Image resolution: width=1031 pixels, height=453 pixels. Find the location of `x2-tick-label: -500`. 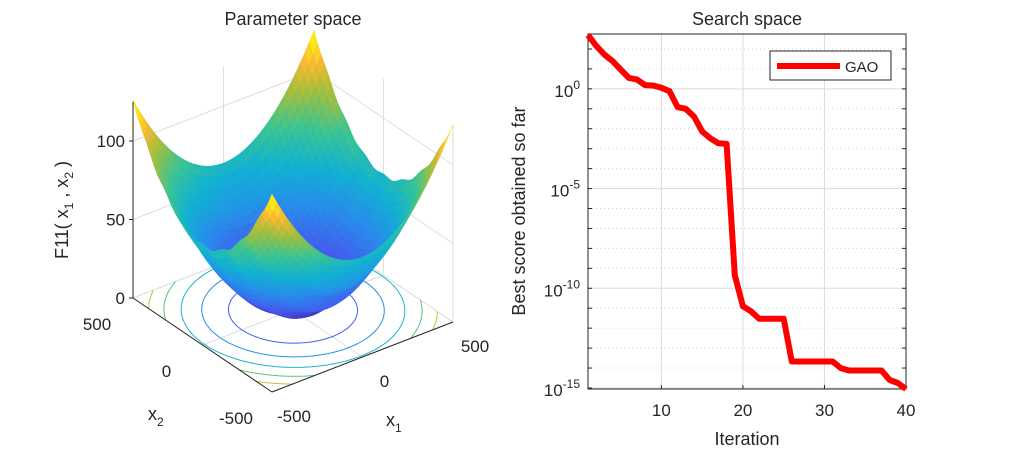

x2-tick-label: -500 is located at coordinates (236, 418).